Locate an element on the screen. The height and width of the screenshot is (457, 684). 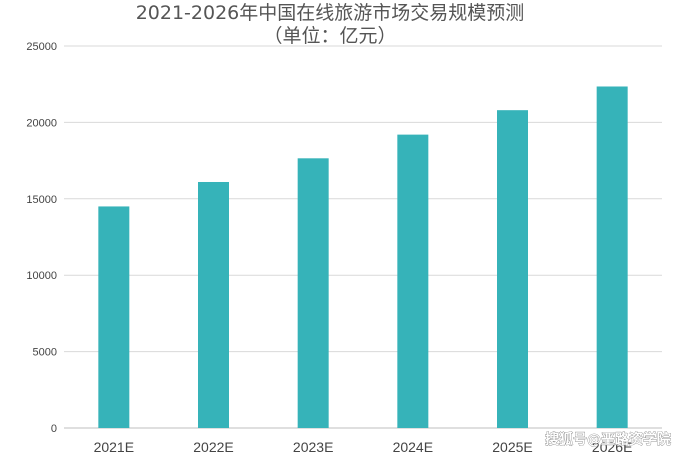
x-category-label: 2025E is located at coordinates (512, 447).